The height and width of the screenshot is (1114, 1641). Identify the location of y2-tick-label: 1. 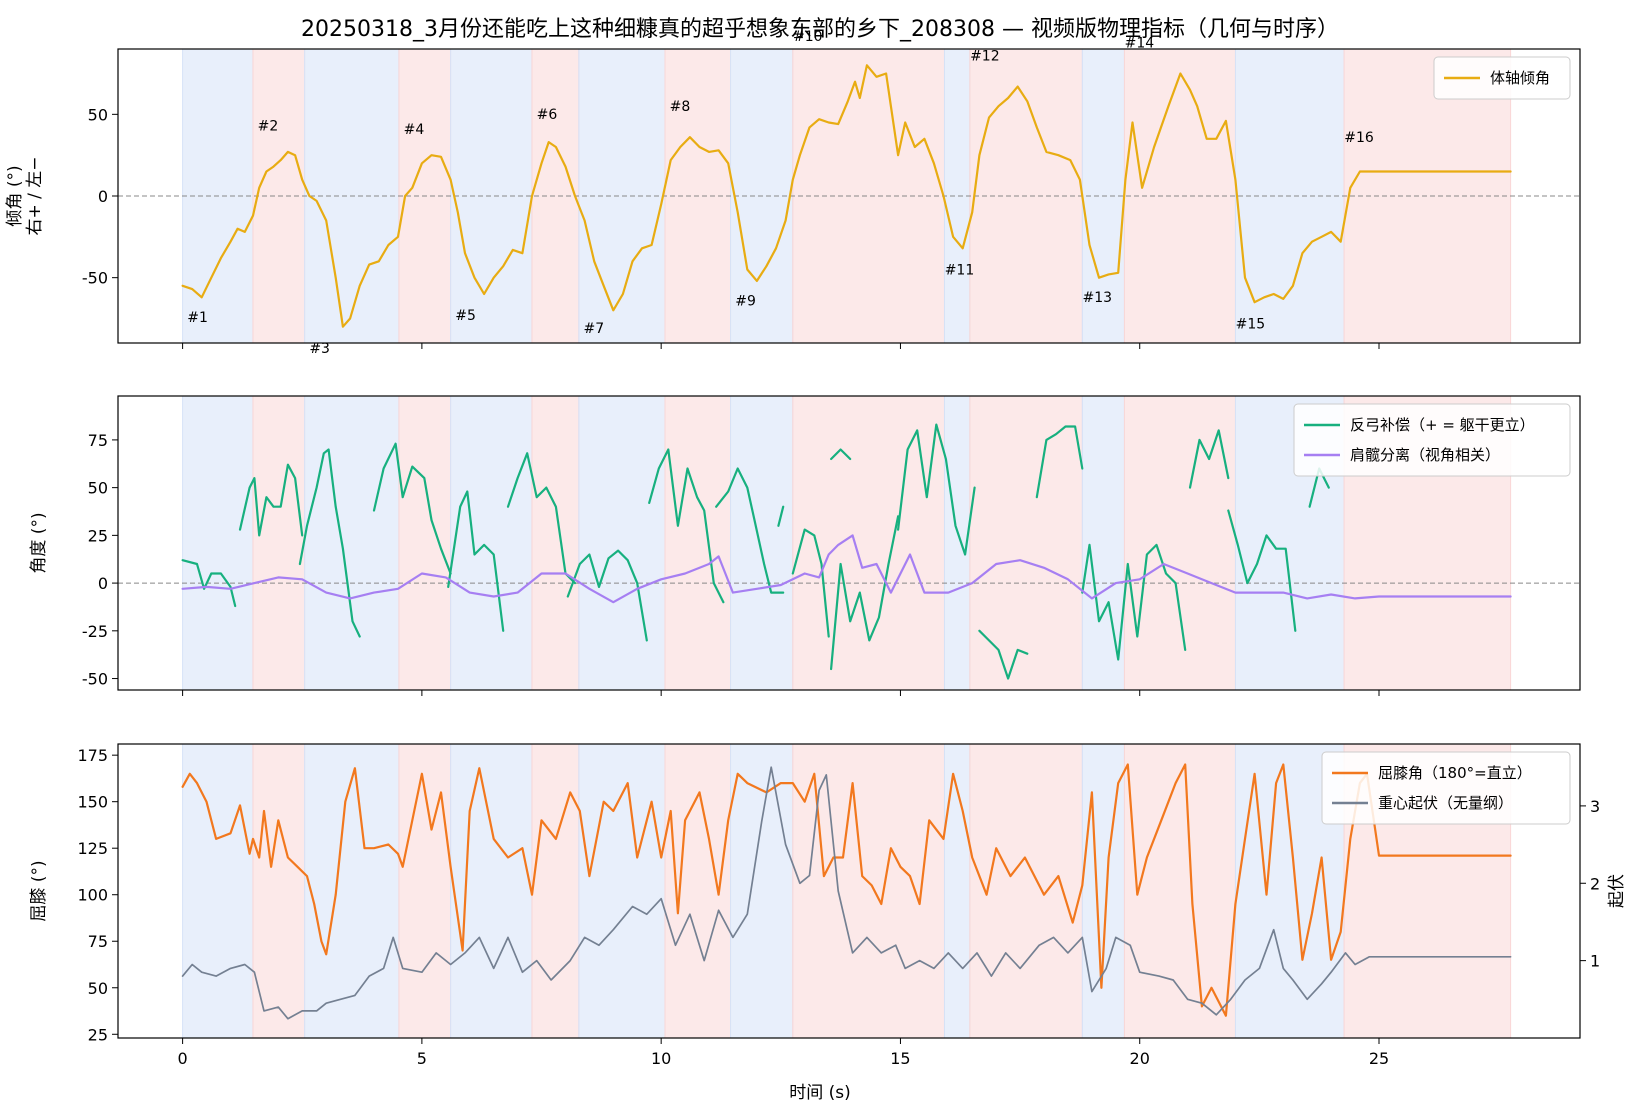
(1595, 961).